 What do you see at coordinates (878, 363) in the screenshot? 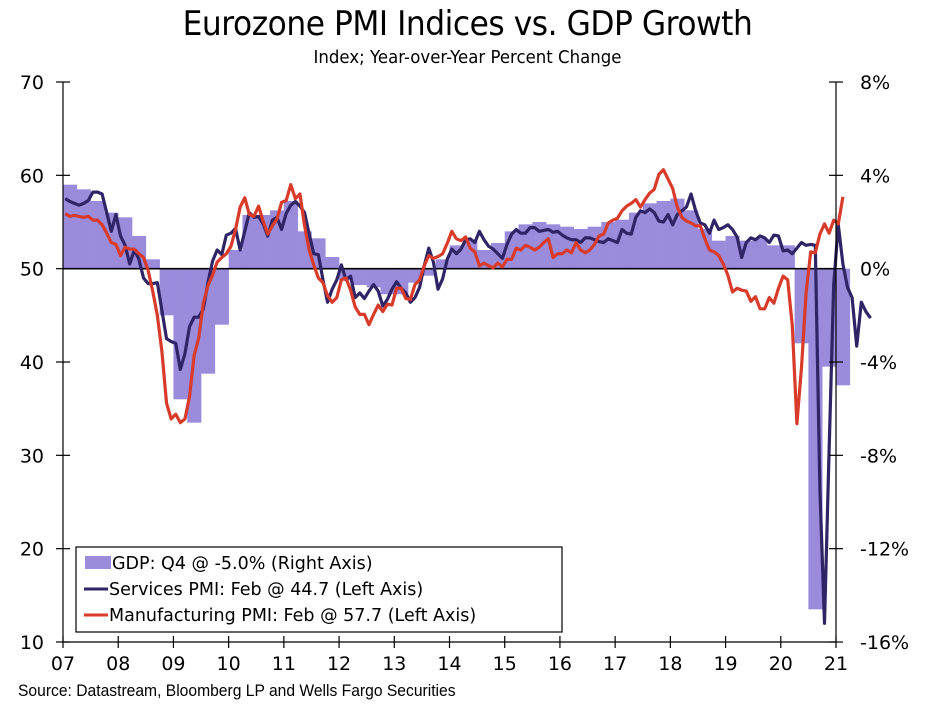
I see `right-tick-label: -4%` at bounding box center [878, 363].